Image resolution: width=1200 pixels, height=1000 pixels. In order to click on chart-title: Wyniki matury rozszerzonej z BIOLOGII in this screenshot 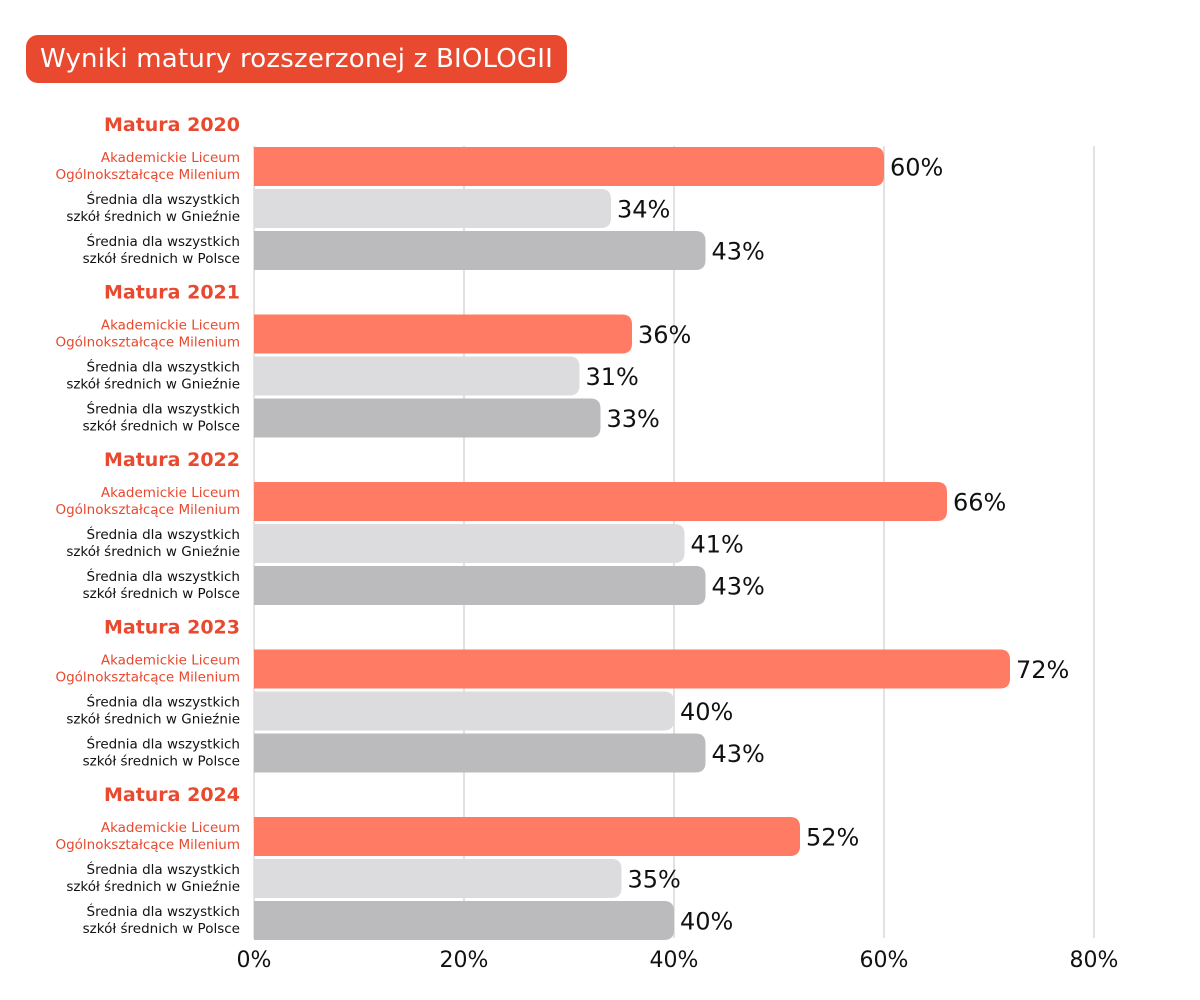, I will do `click(297, 59)`.